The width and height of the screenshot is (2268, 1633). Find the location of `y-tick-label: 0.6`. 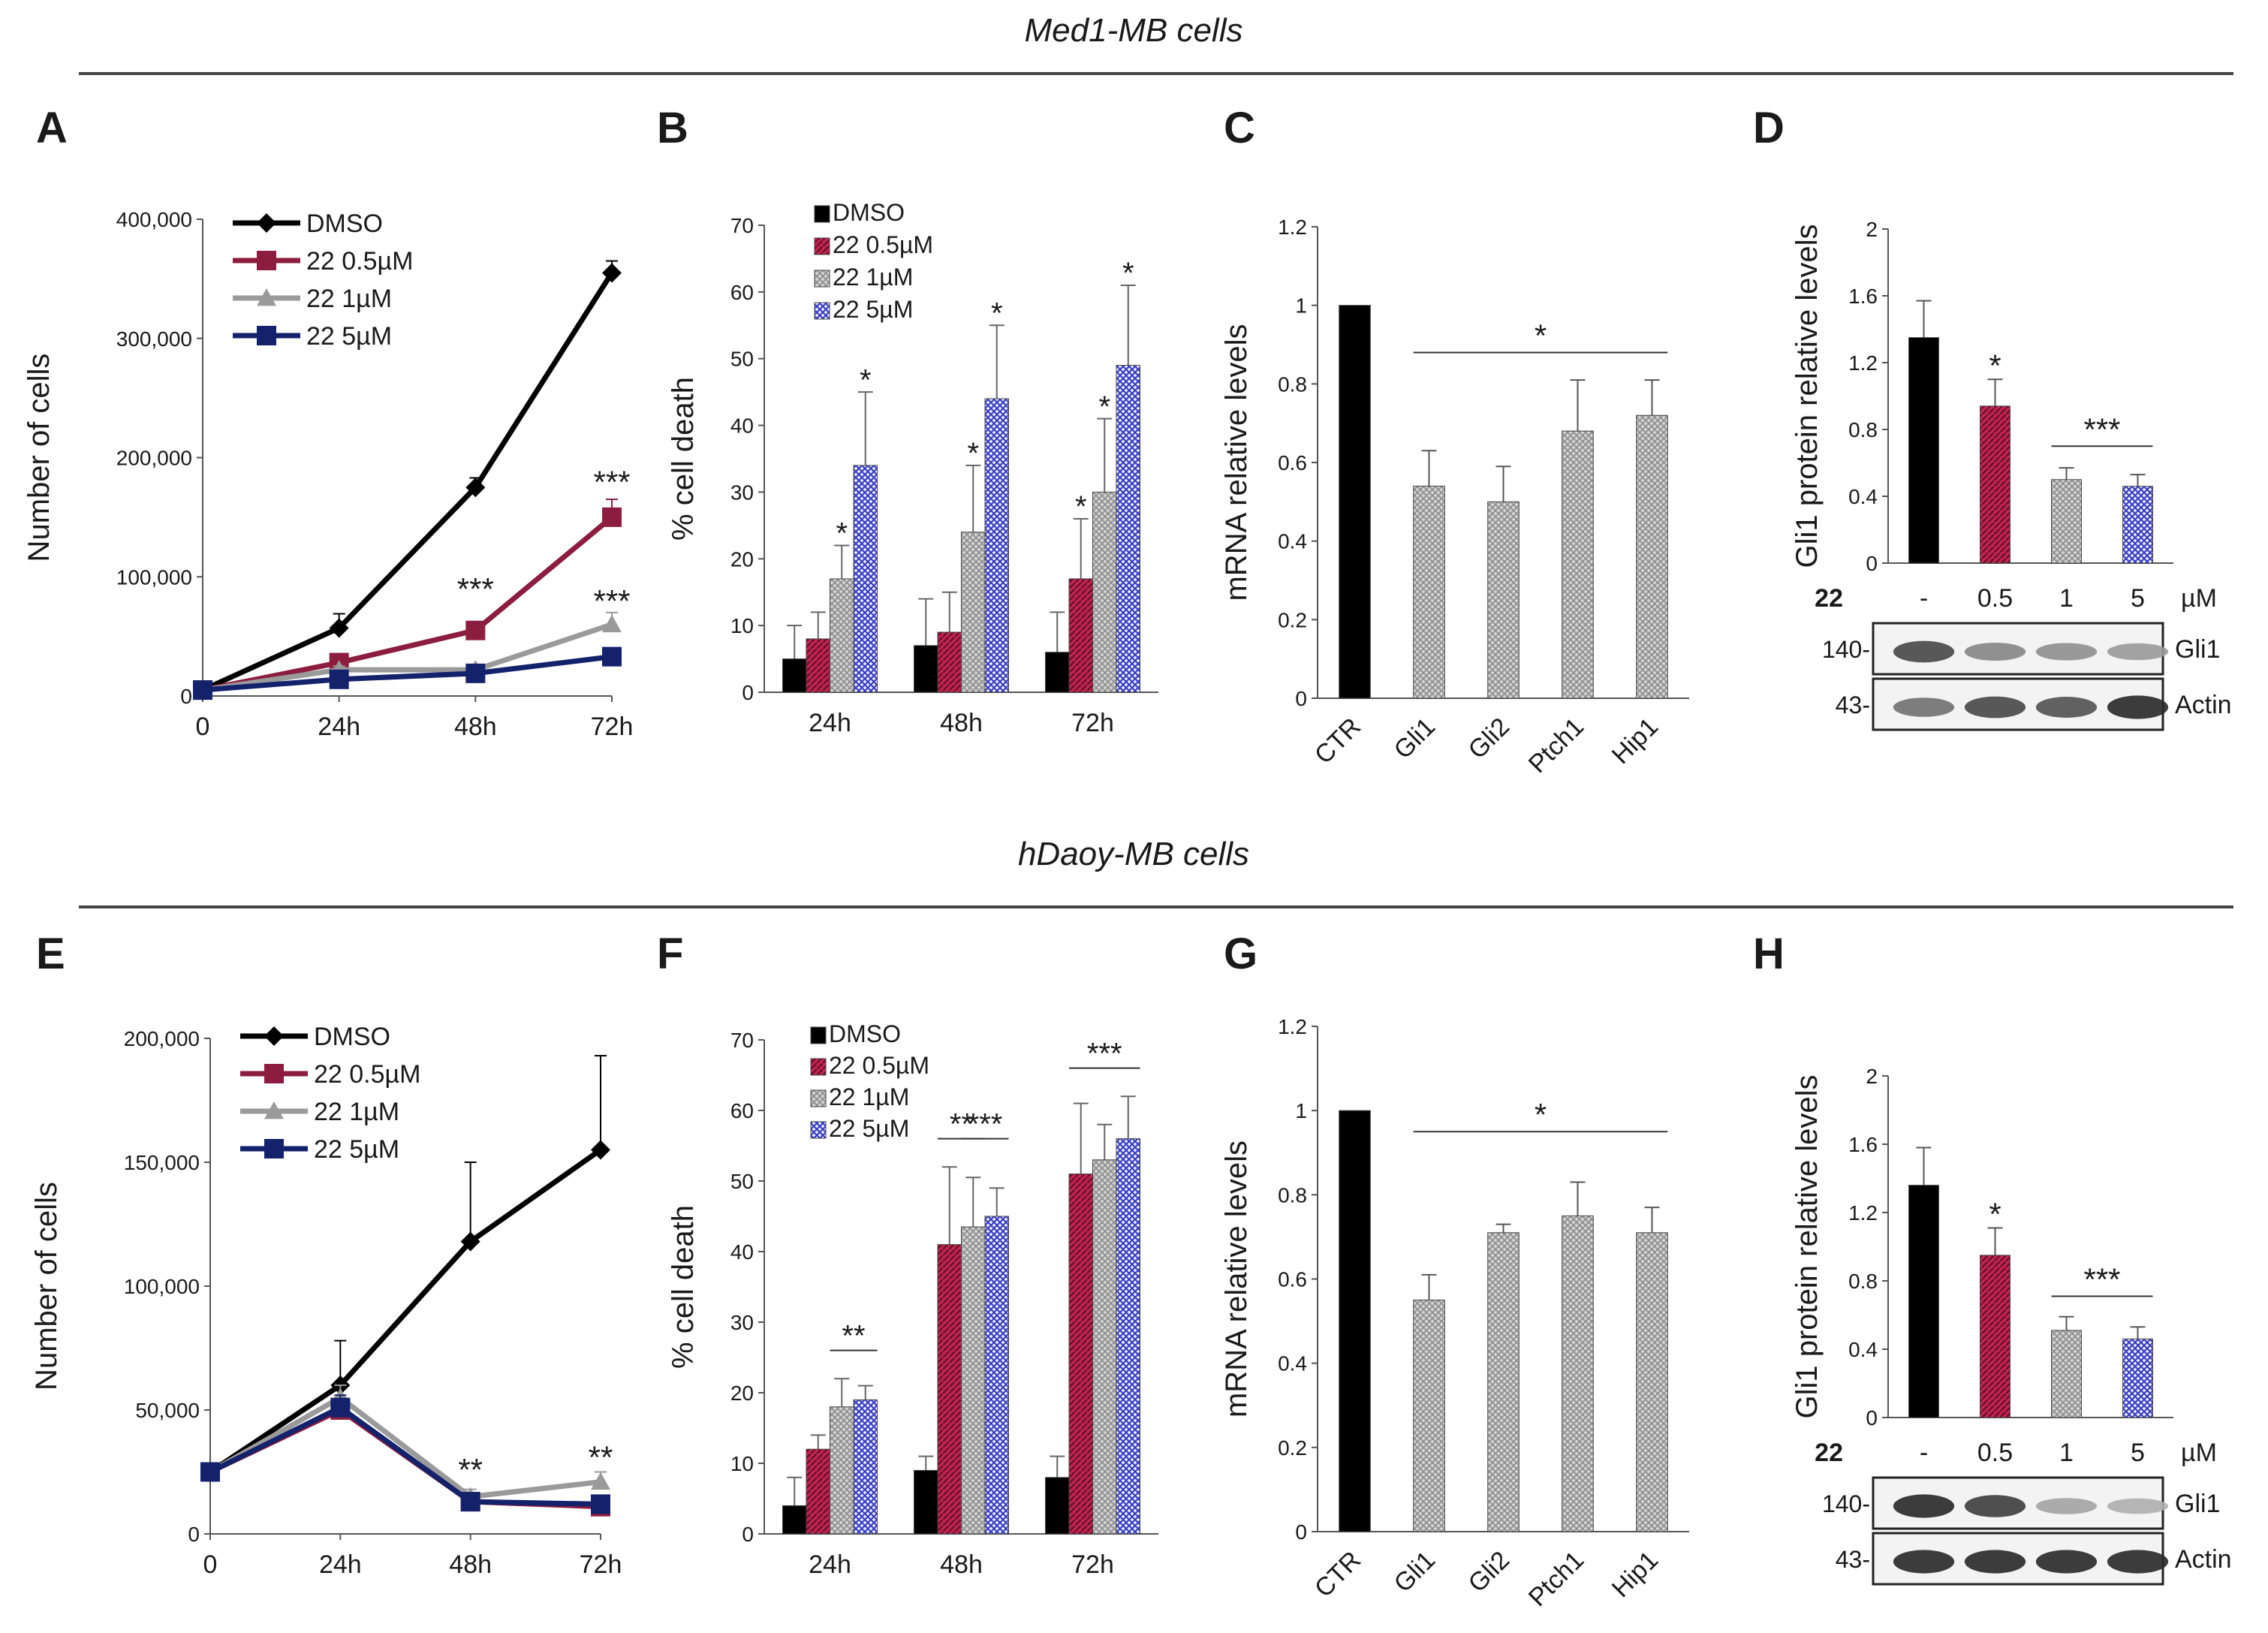

y-tick-label: 0.6 is located at coordinates (1292, 1279).